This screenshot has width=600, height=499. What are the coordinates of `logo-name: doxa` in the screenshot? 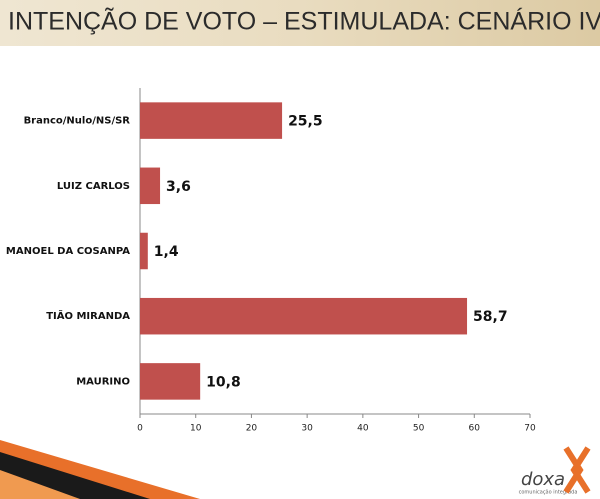 It's located at (543, 479).